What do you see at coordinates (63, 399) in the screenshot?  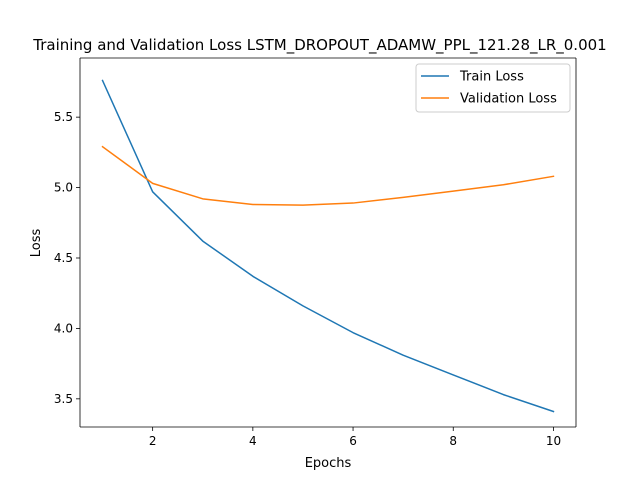 I see `y-tick-label: 3.5` at bounding box center [63, 399].